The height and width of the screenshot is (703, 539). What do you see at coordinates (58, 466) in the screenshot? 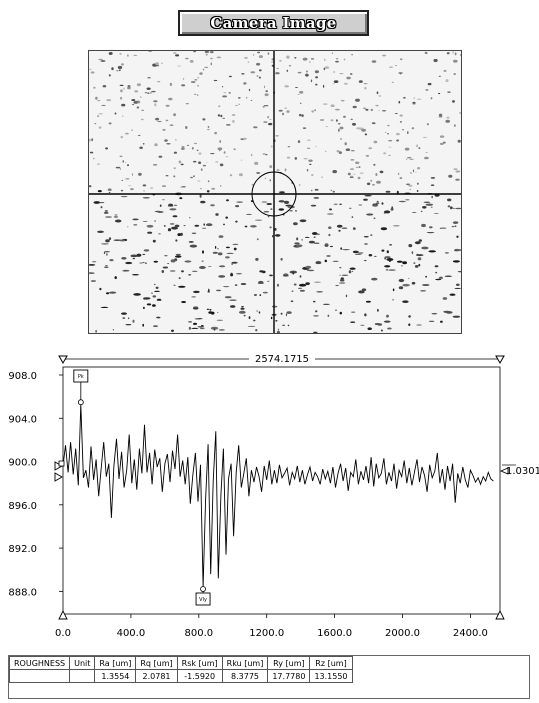
I see `left-level-marker-top` at bounding box center [58, 466].